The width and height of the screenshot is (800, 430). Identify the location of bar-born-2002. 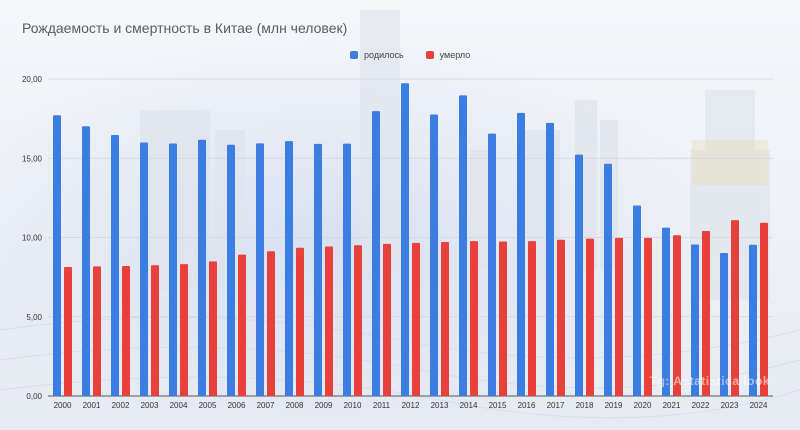
(115, 265).